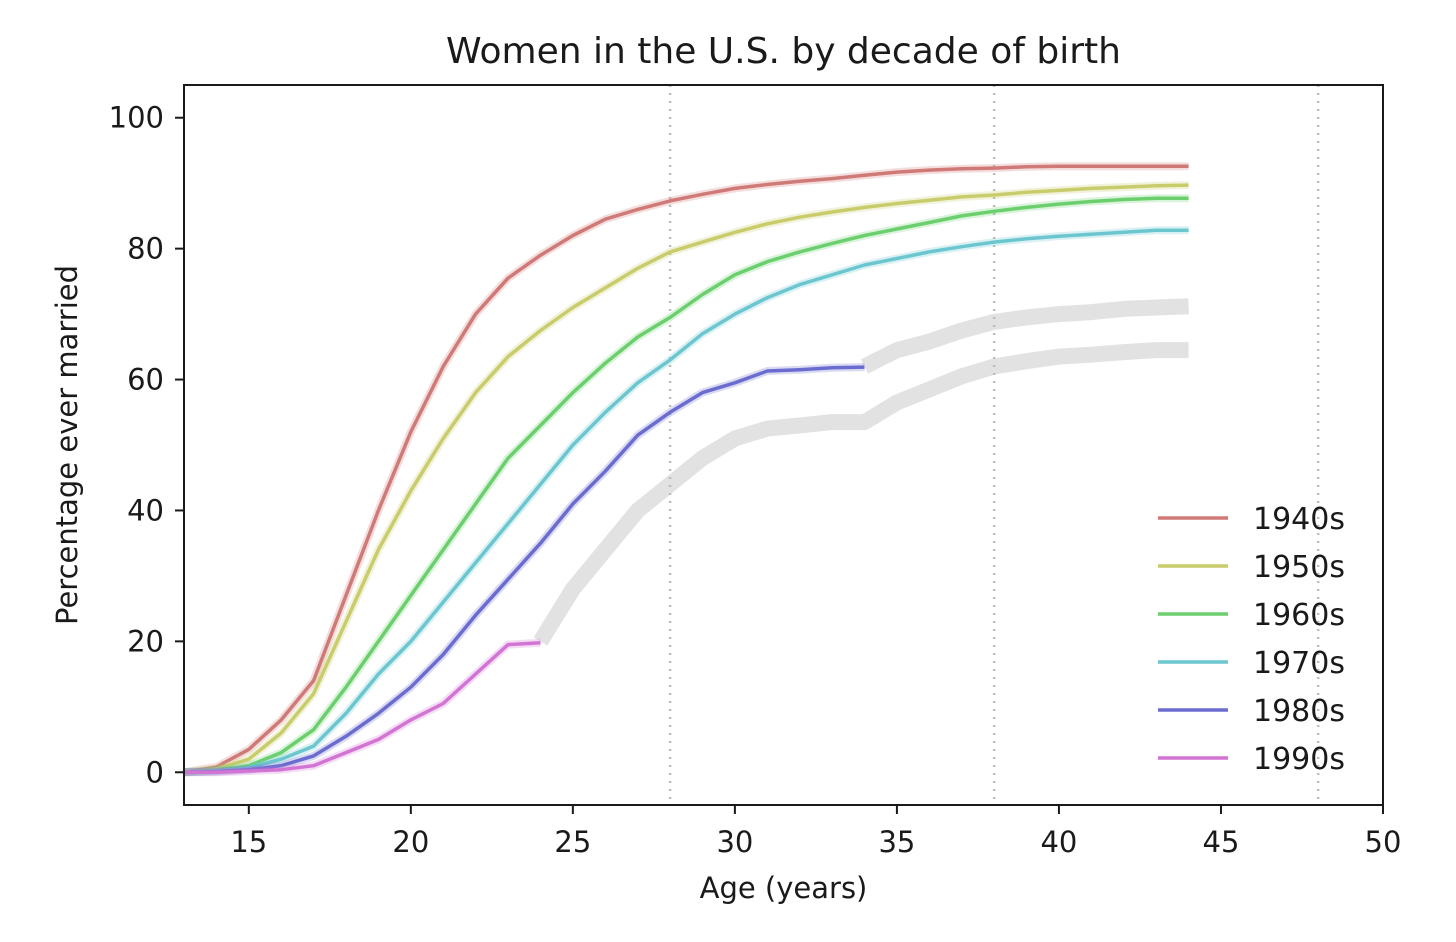  Describe the element at coordinates (861, 494) in the screenshot. I see `band-1990s-projection` at that location.